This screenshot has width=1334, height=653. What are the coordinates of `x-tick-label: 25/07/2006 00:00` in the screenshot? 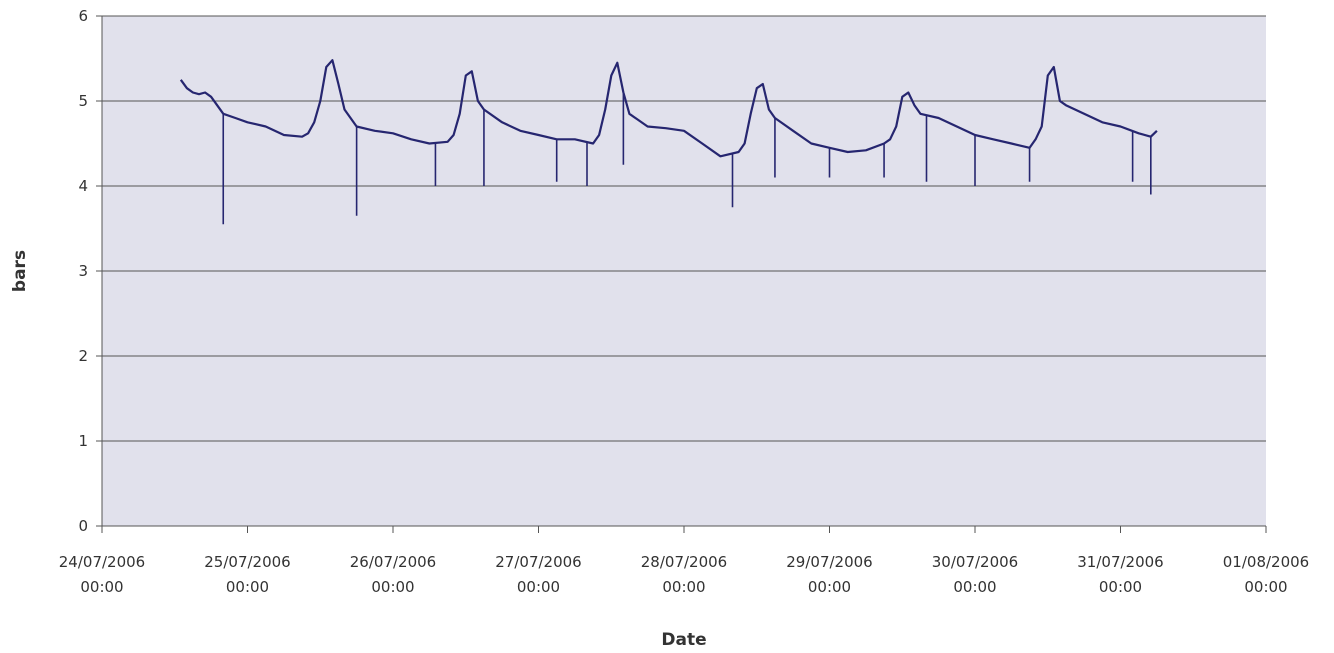 It's located at (247, 574).